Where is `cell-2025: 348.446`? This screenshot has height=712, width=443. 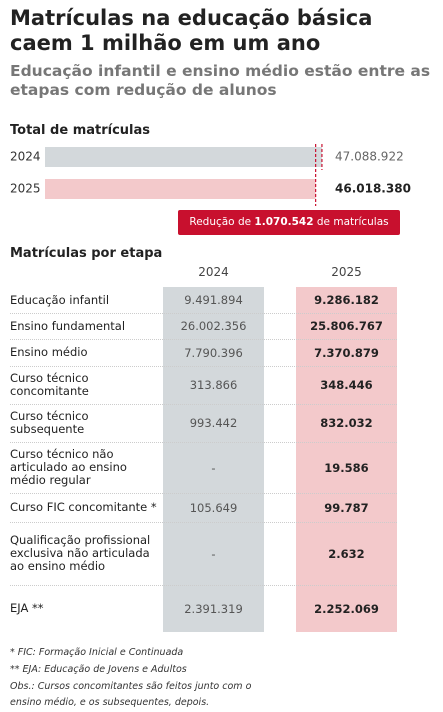 cell-2025: 348.446 is located at coordinates (346, 385).